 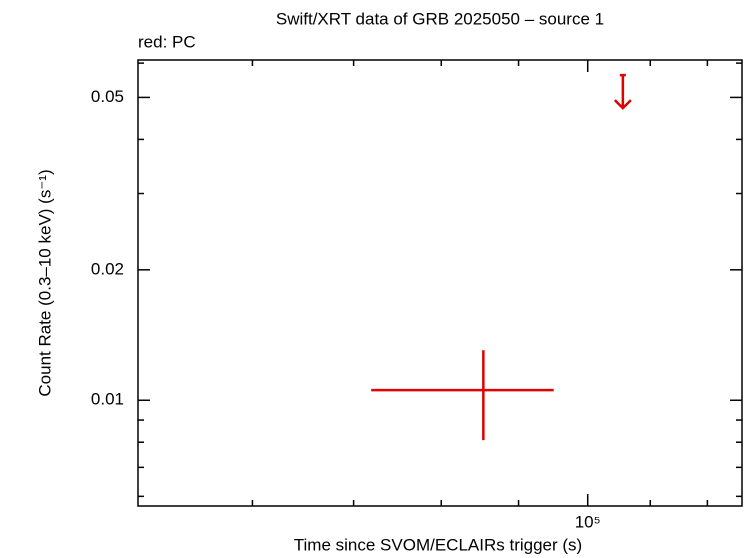 I want to click on legend-text: red: PC, so click(x=167, y=41).